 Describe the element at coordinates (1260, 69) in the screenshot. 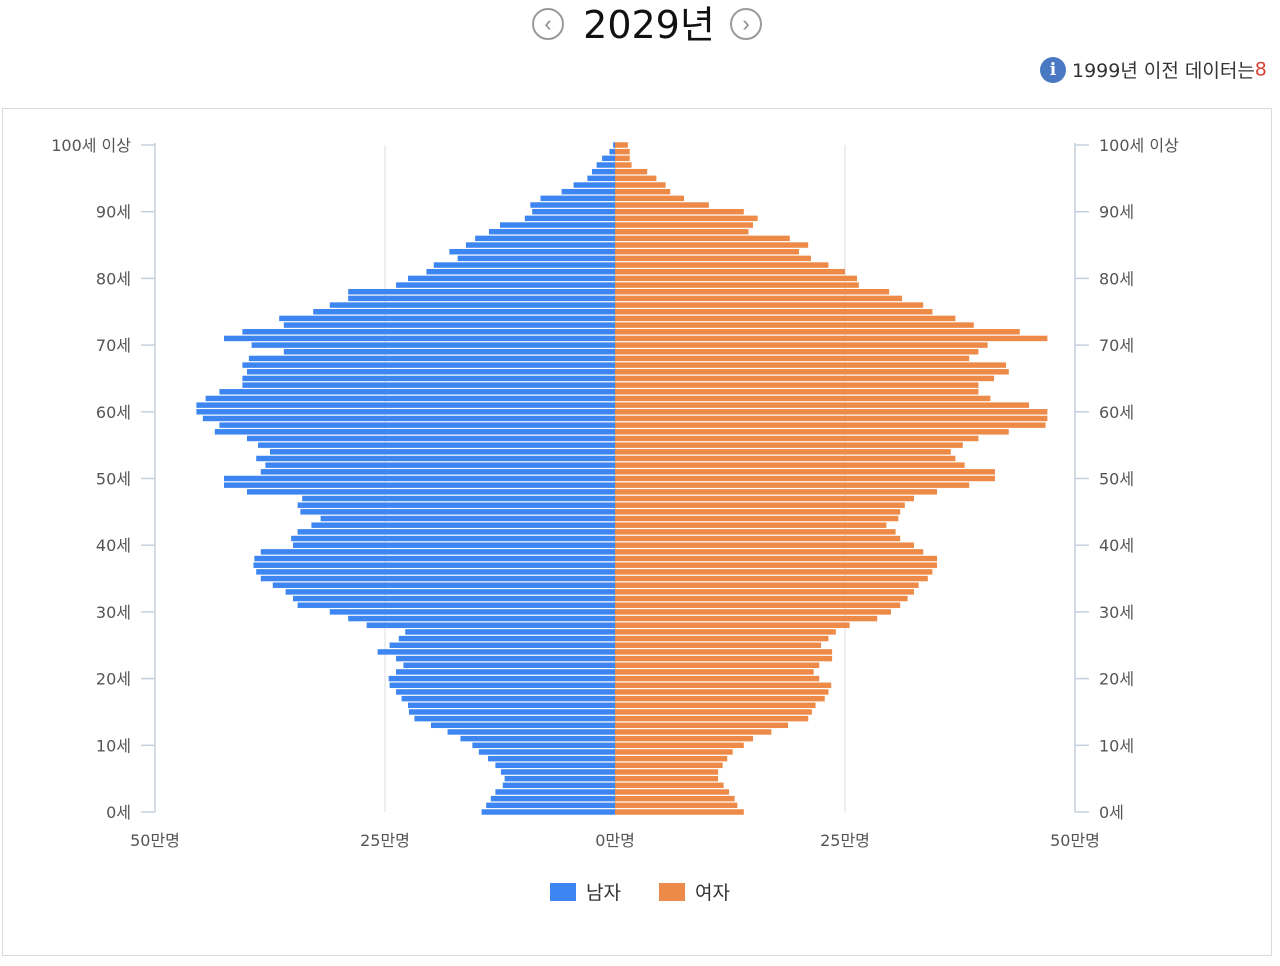

I see `notice-accent-text: 8` at that location.